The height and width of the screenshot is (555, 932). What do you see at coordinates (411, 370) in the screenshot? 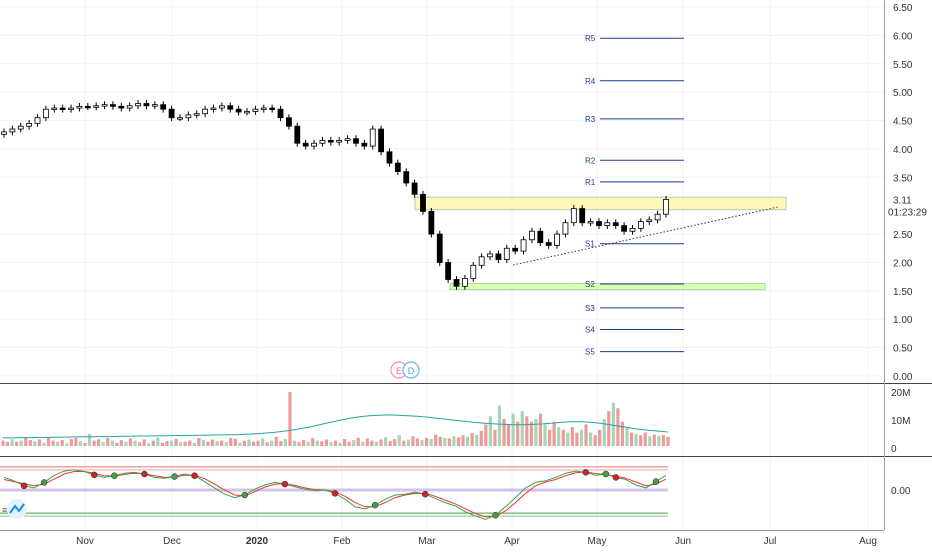
I see `dividend-marker` at bounding box center [411, 370].